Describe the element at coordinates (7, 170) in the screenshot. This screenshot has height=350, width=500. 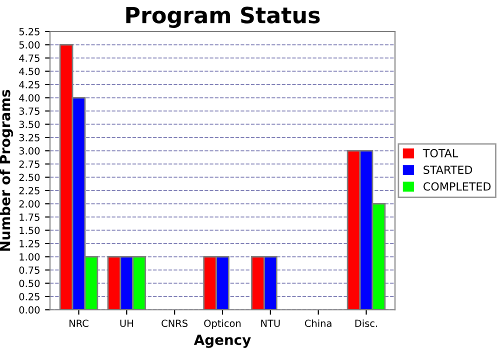
I see `y-axis-title: Number of Programs` at that location.